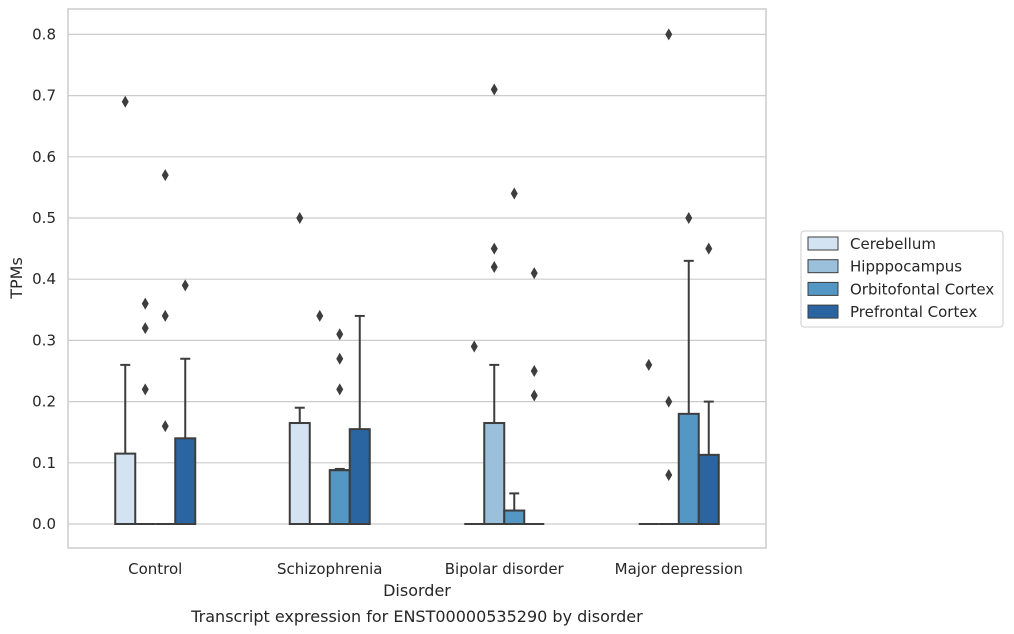 Image resolution: width=1014 pixels, height=634 pixels. What do you see at coordinates (417, 590) in the screenshot?
I see `x-axis-label: Disorder` at bounding box center [417, 590].